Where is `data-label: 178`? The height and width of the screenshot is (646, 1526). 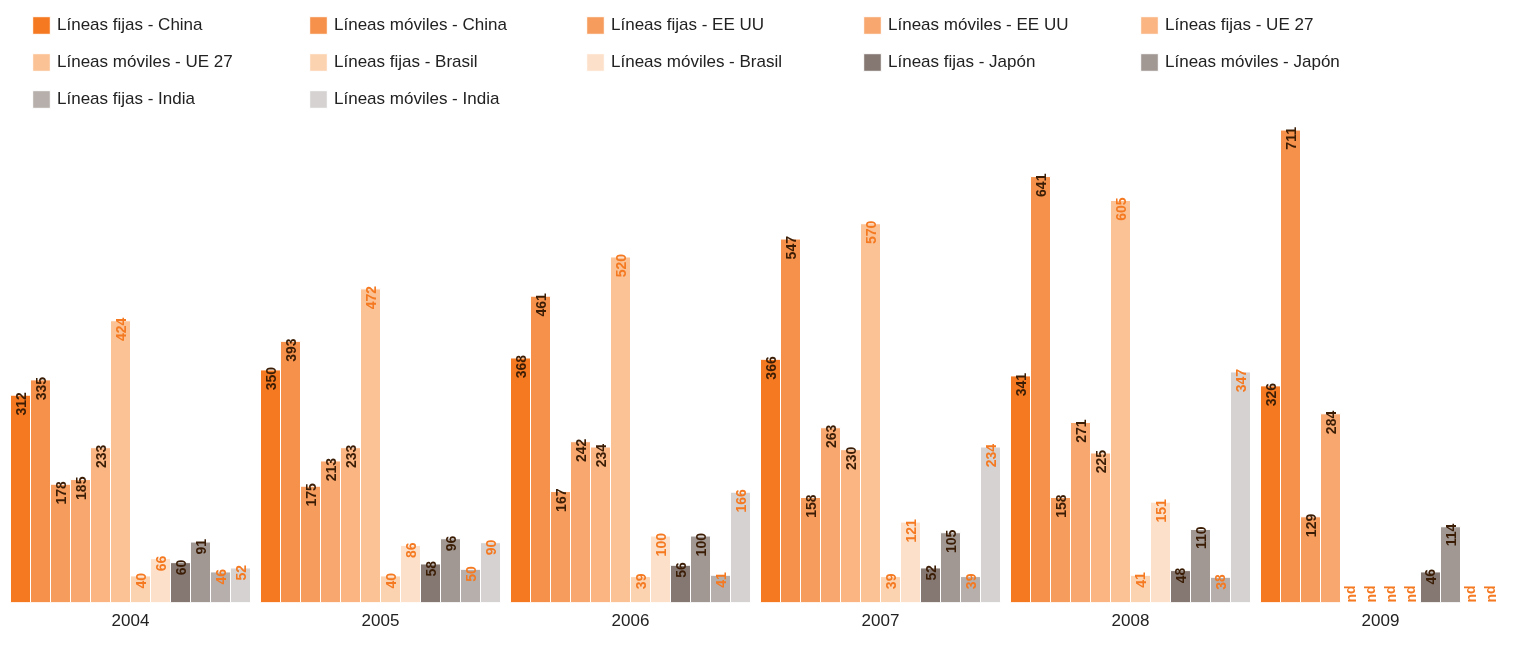 data-label: 178 is located at coordinates (60, 493).